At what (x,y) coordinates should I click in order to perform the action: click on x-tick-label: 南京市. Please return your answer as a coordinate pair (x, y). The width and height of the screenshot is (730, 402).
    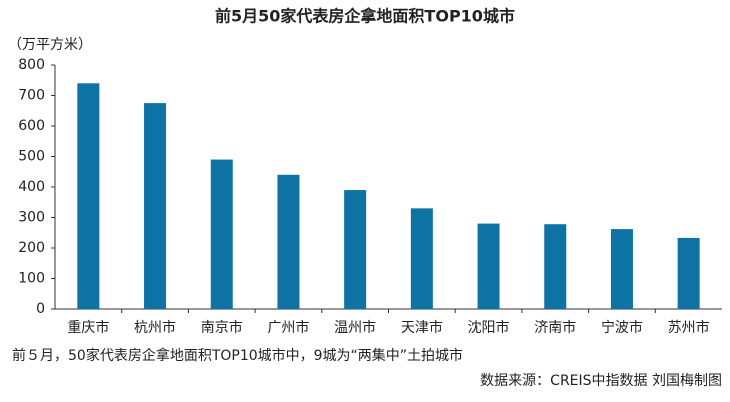
    Looking at the image, I should click on (222, 327).